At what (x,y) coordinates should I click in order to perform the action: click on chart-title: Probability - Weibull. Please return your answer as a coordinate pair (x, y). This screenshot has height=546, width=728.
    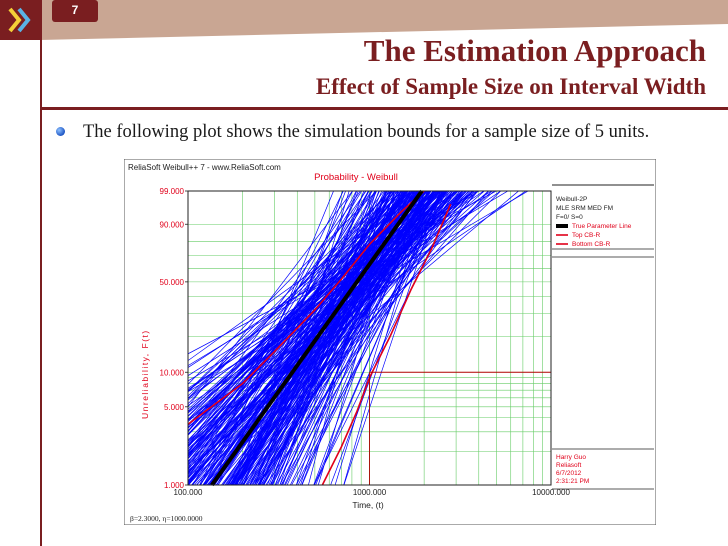
    Looking at the image, I should click on (356, 177).